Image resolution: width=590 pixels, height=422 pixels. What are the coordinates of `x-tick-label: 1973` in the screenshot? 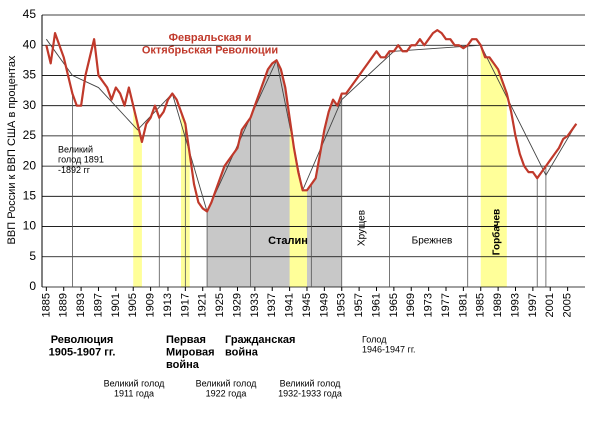 It's located at (429, 305).